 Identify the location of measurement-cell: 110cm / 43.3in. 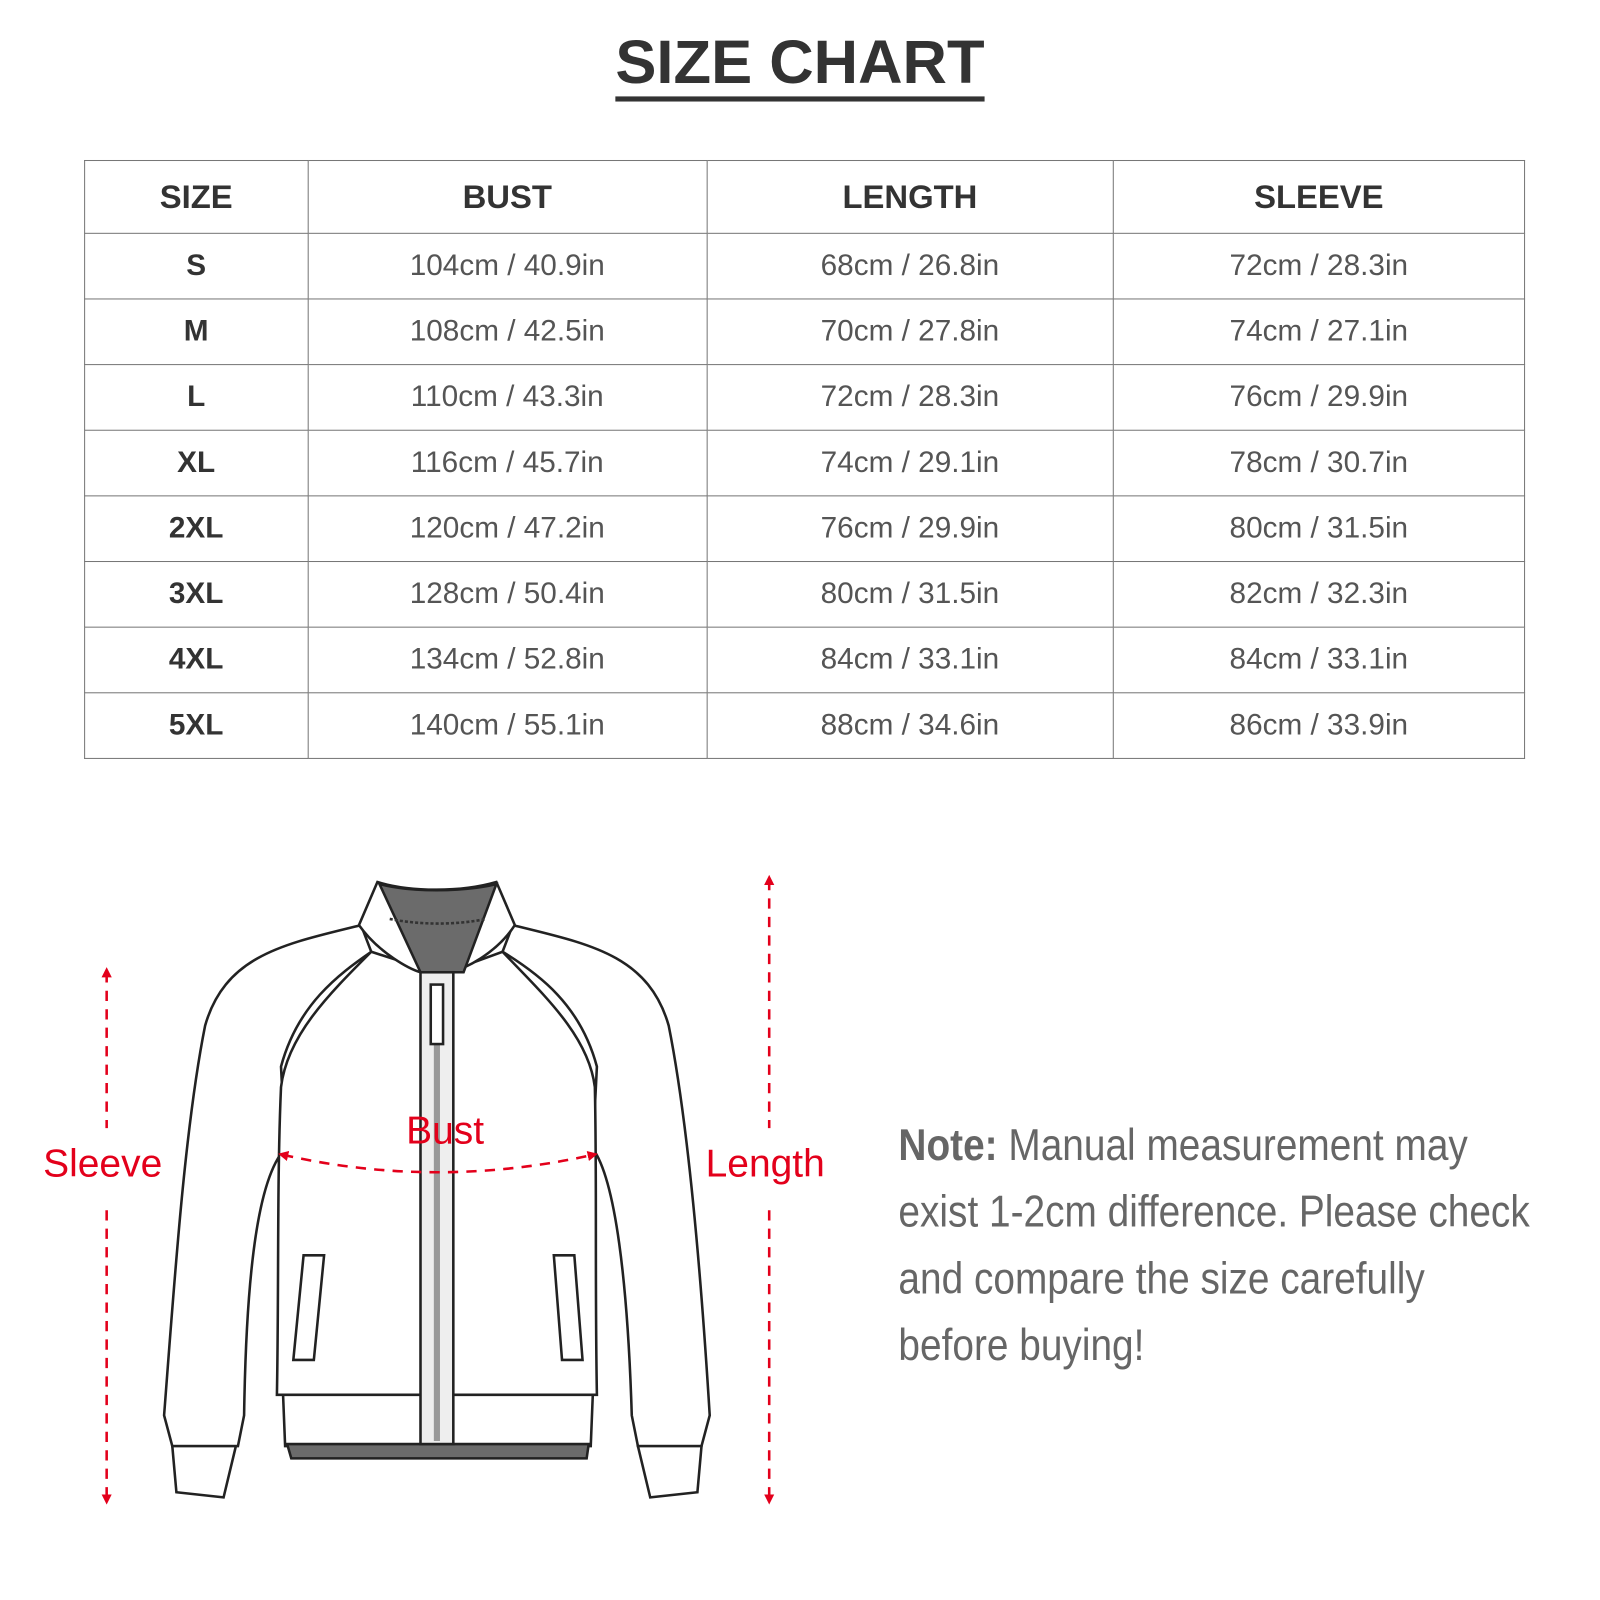
(507, 397).